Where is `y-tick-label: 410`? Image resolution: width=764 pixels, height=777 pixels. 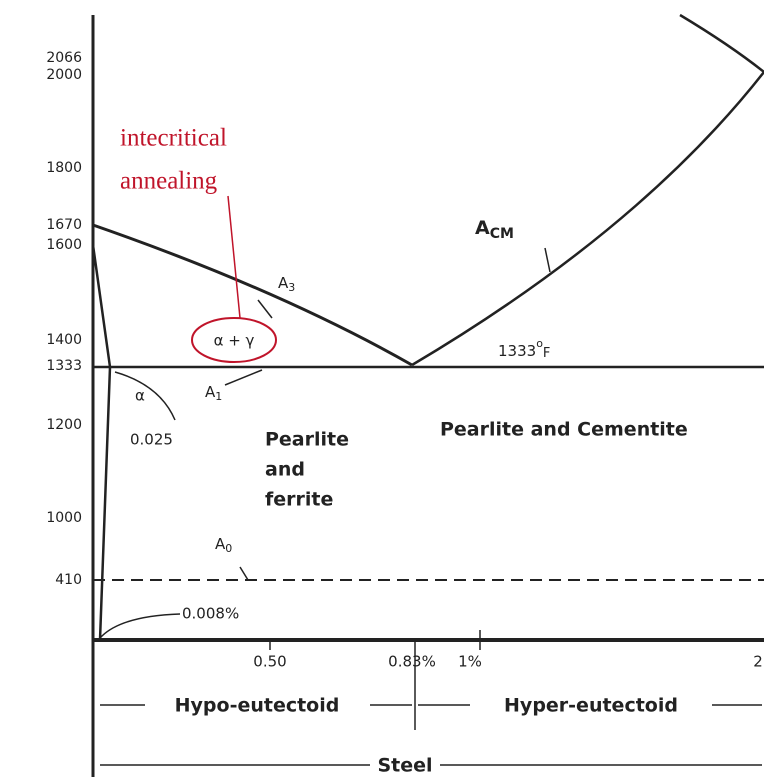 y-tick-label: 410 is located at coordinates (68, 580).